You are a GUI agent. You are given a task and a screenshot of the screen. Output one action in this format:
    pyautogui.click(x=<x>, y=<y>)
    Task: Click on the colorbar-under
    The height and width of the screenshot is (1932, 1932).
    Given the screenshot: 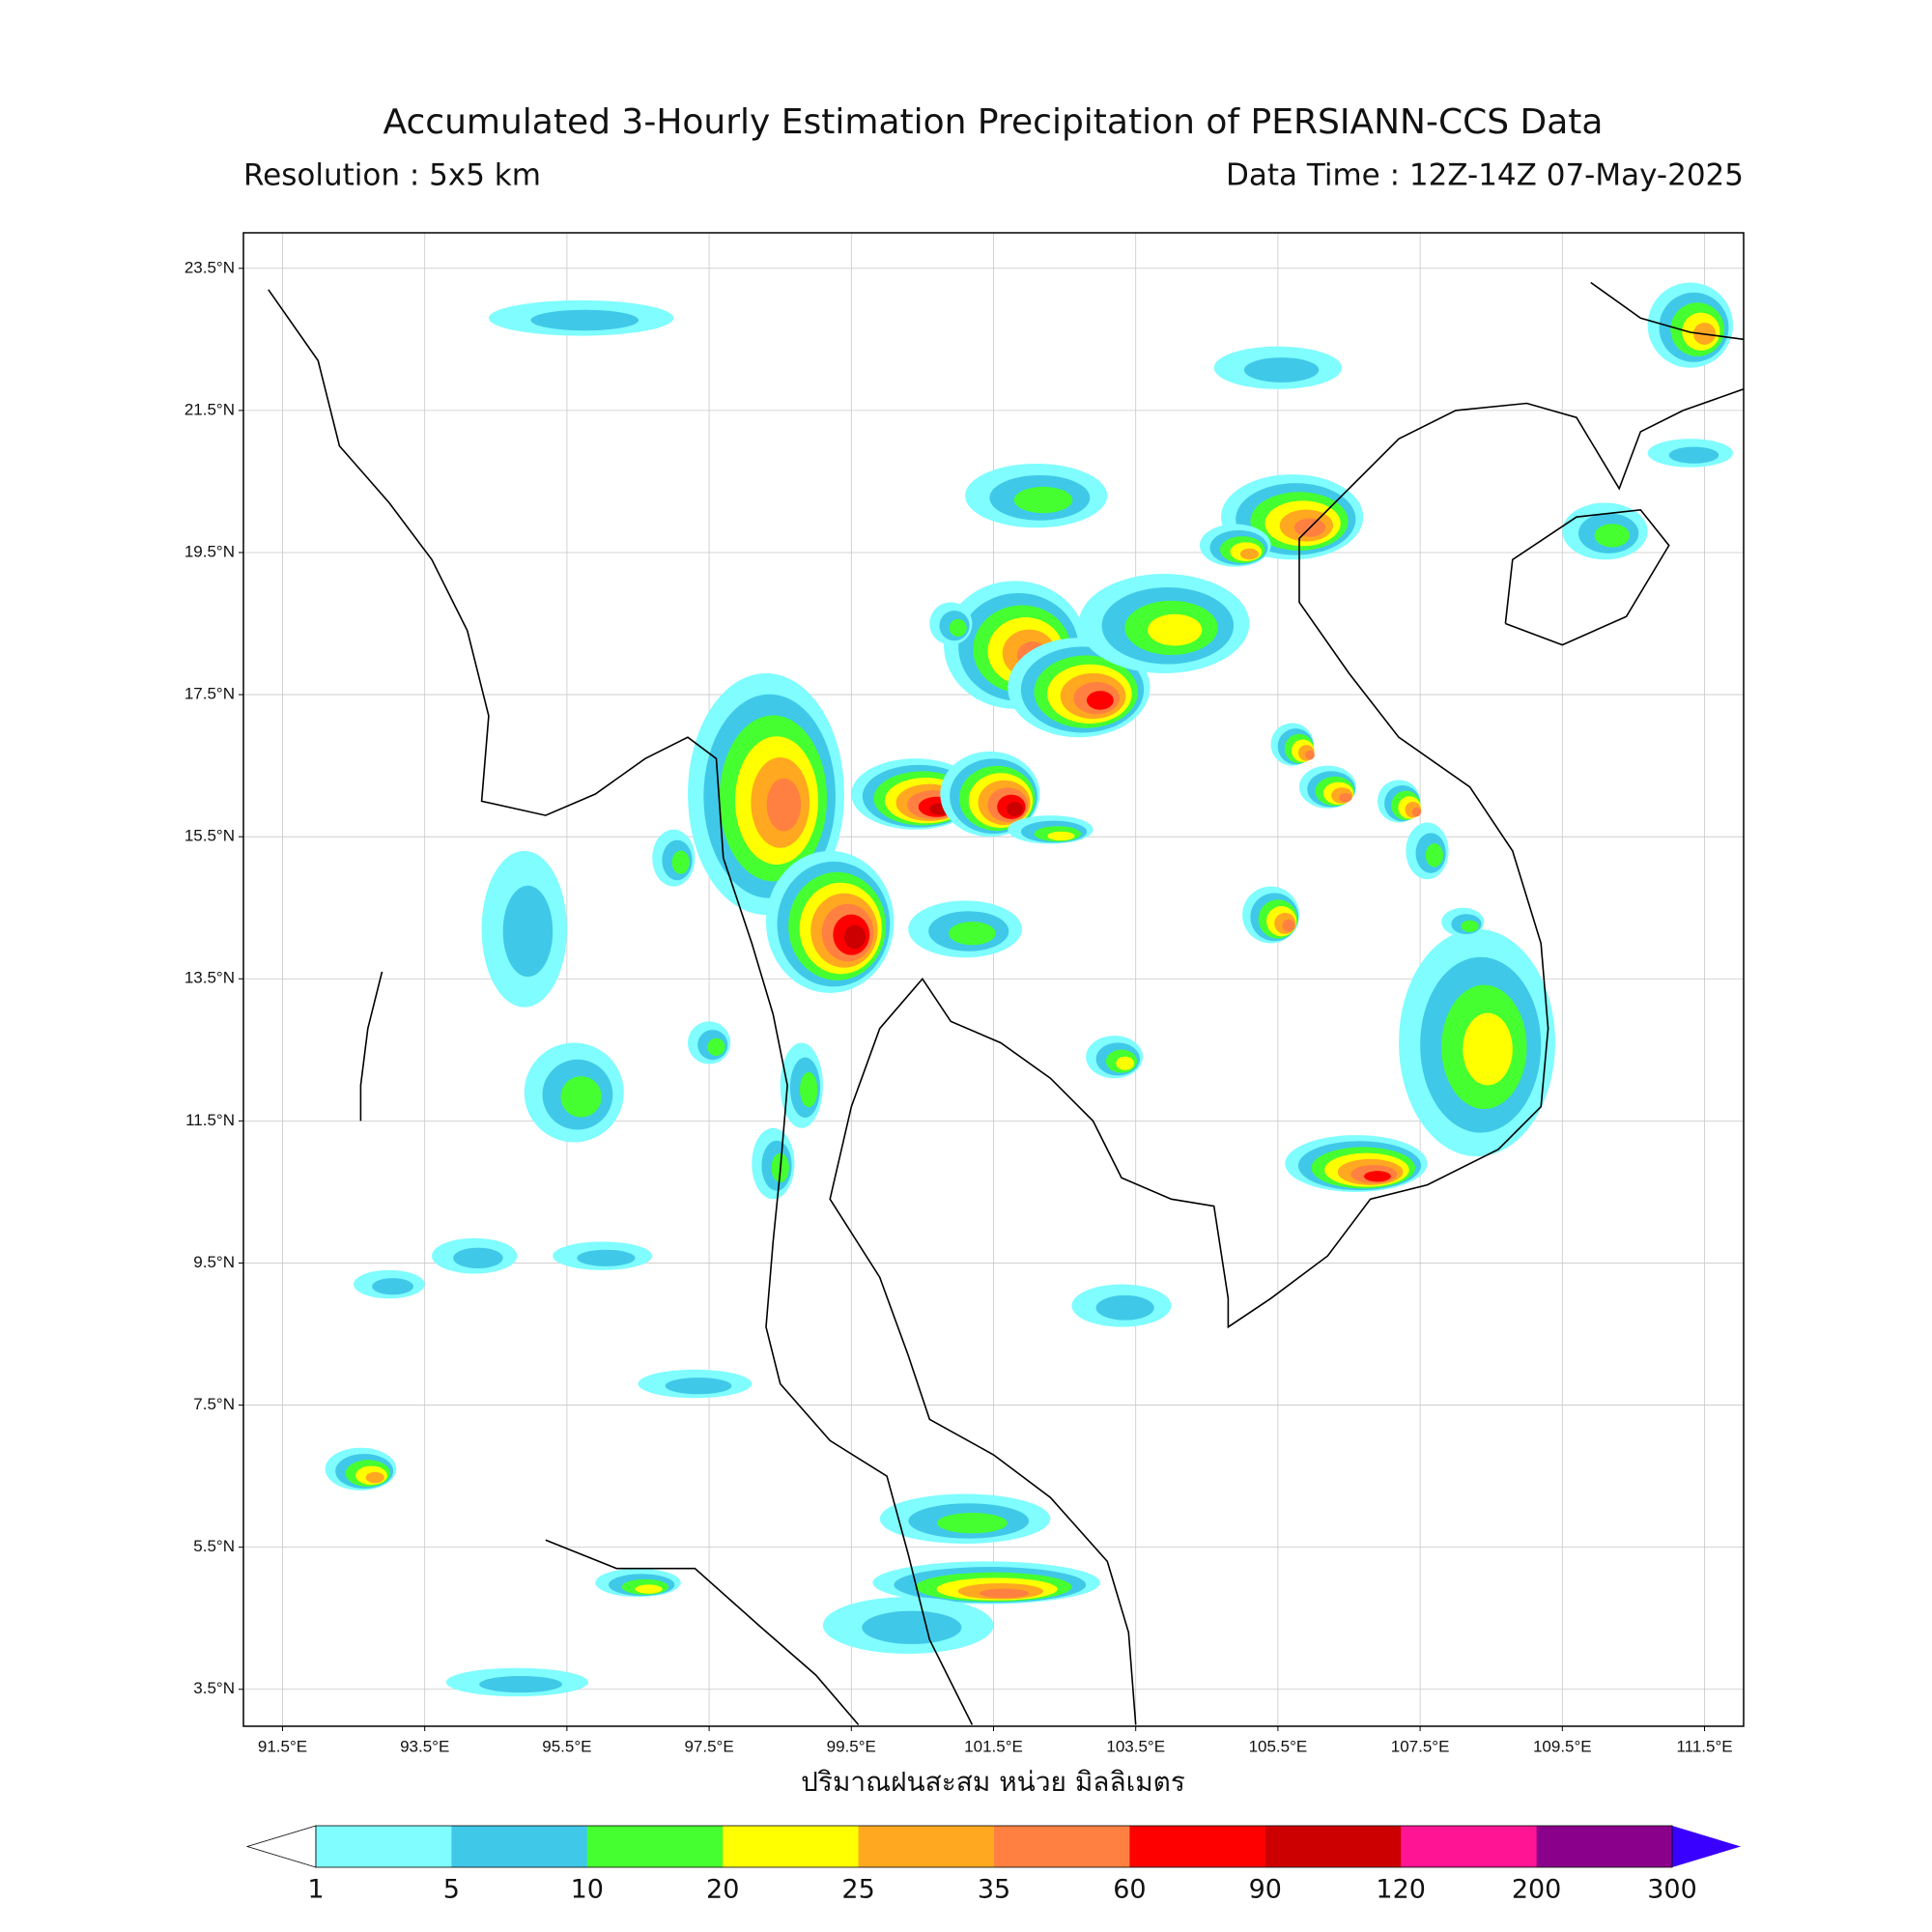 What is the action you would take?
    pyautogui.click(x=281, y=1846)
    